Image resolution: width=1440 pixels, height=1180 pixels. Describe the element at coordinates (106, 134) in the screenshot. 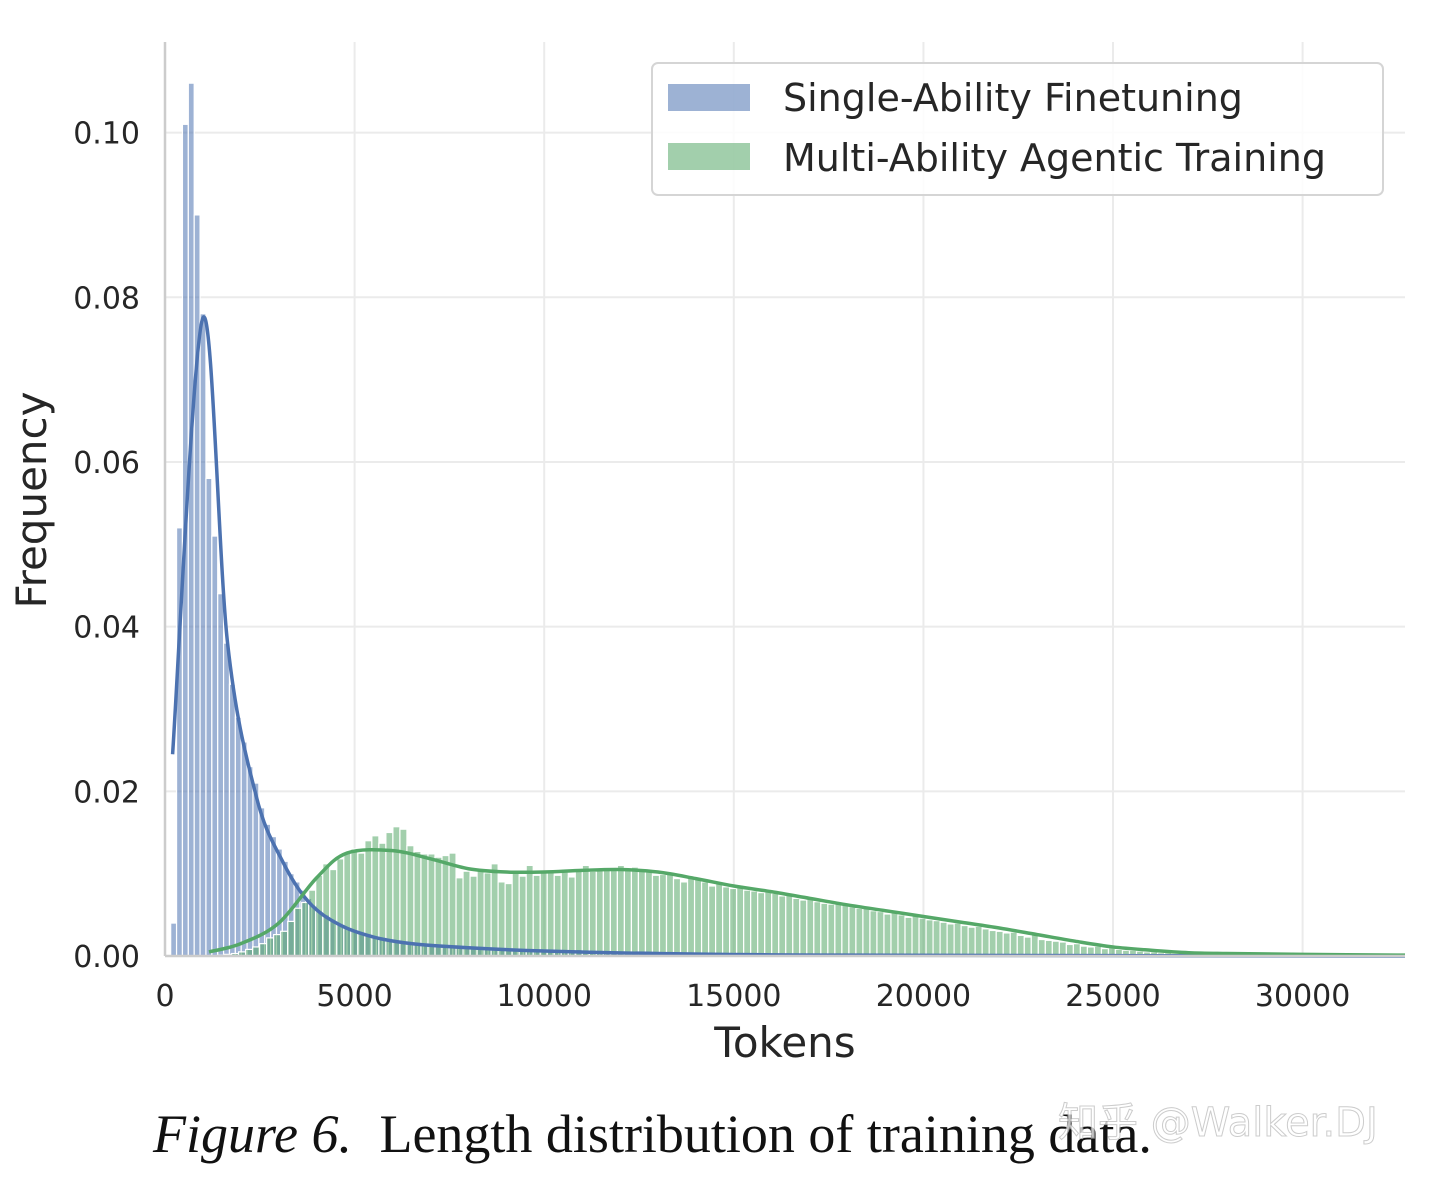

I see `y-tick-label: 0.10` at that location.